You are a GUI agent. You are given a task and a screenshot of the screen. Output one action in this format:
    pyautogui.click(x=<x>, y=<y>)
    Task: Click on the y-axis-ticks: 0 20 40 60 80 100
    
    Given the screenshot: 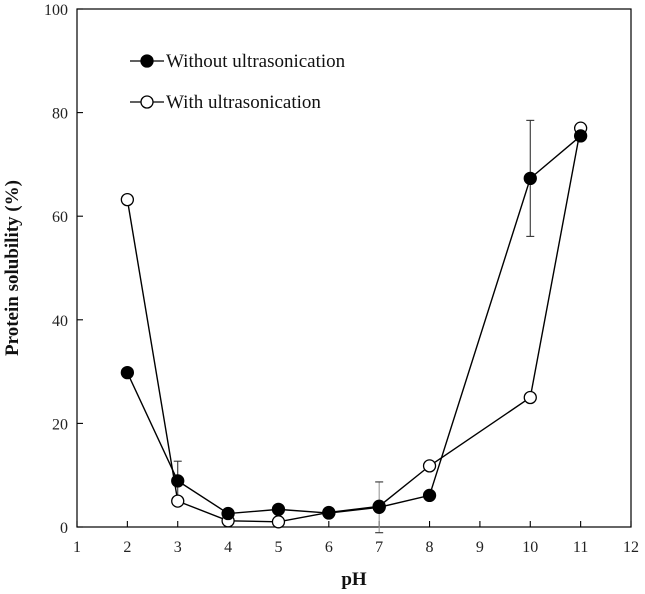 What is the action you would take?
    pyautogui.click(x=63, y=269)
    